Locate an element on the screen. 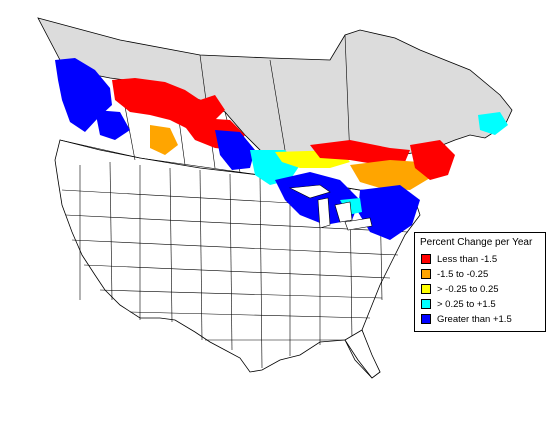  moderate-decrease-patch-prairies is located at coordinates (164, 140).